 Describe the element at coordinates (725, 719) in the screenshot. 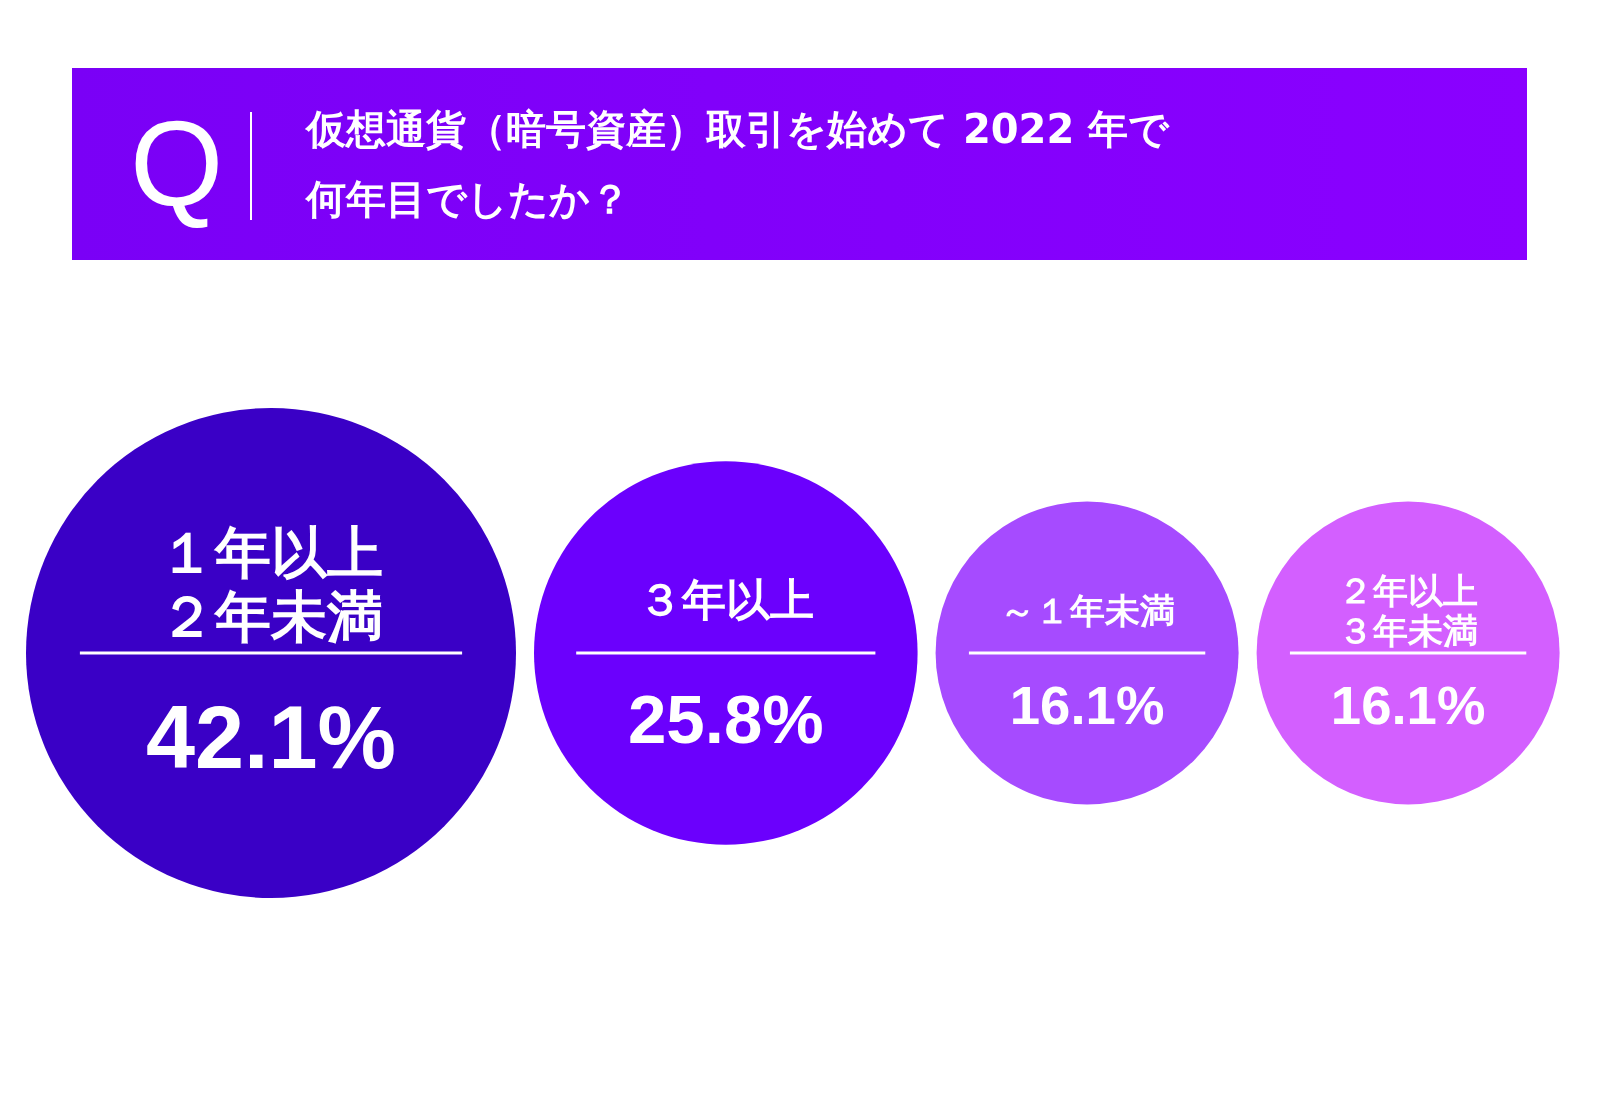

I see `data-label: 25.8%` at that location.